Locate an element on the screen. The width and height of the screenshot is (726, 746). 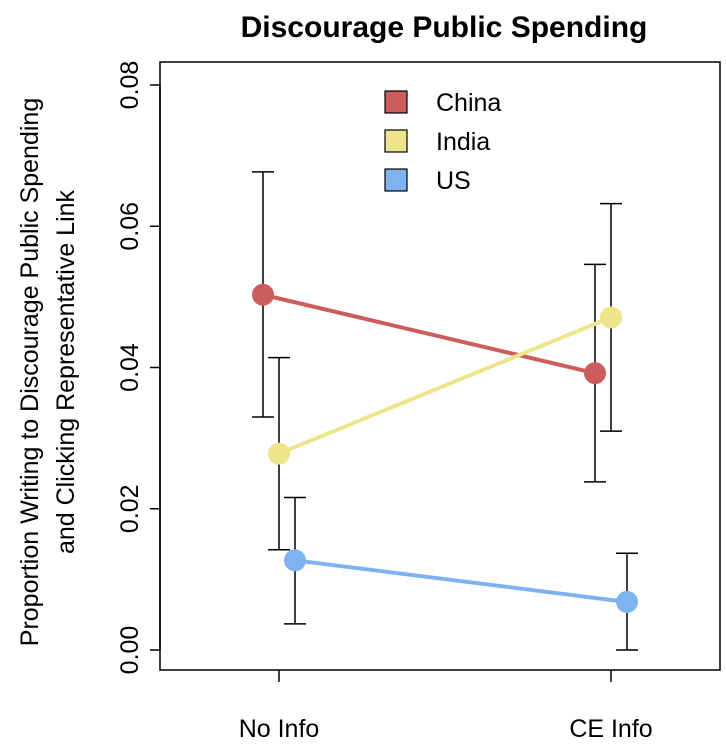
legend-swatch-china is located at coordinates (396, 102).